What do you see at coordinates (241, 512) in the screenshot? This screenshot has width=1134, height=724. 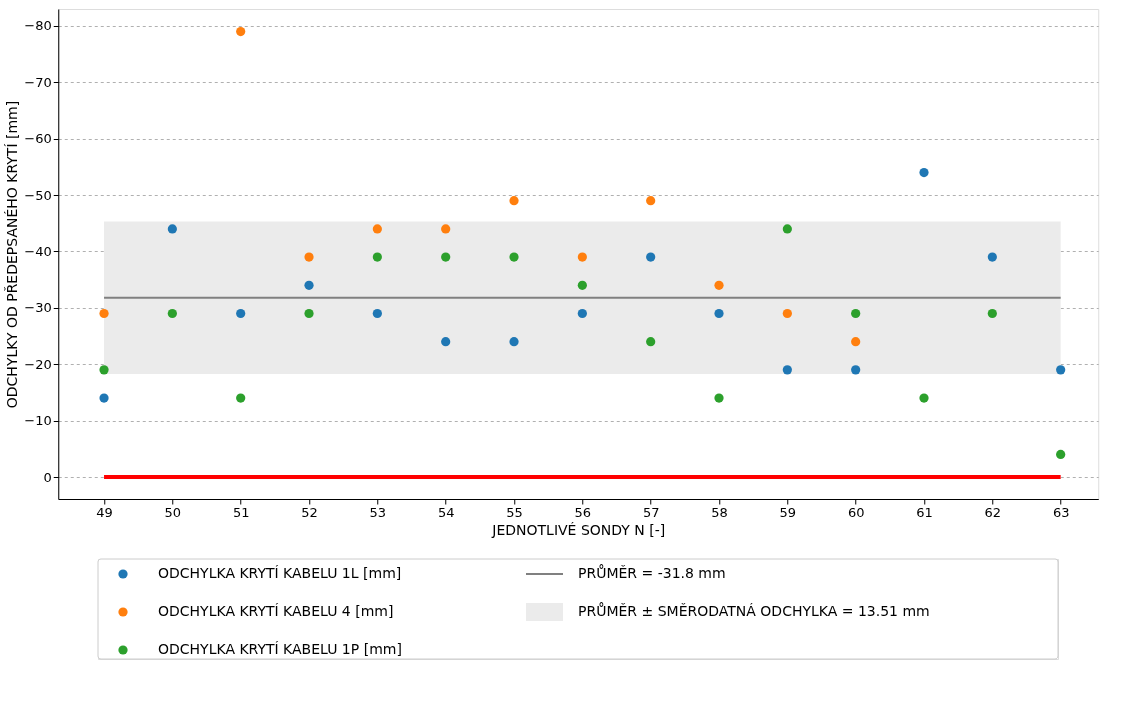 I see `x-tick-label: 51` at bounding box center [241, 512].